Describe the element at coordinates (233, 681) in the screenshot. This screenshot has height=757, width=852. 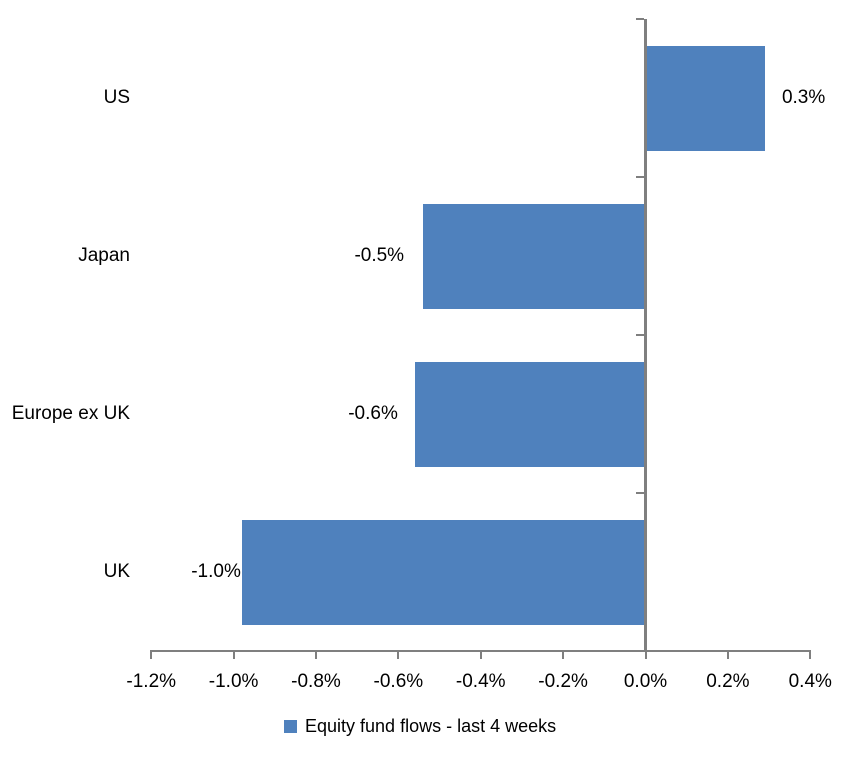
I see `x-tick-label: -1.0%` at that location.